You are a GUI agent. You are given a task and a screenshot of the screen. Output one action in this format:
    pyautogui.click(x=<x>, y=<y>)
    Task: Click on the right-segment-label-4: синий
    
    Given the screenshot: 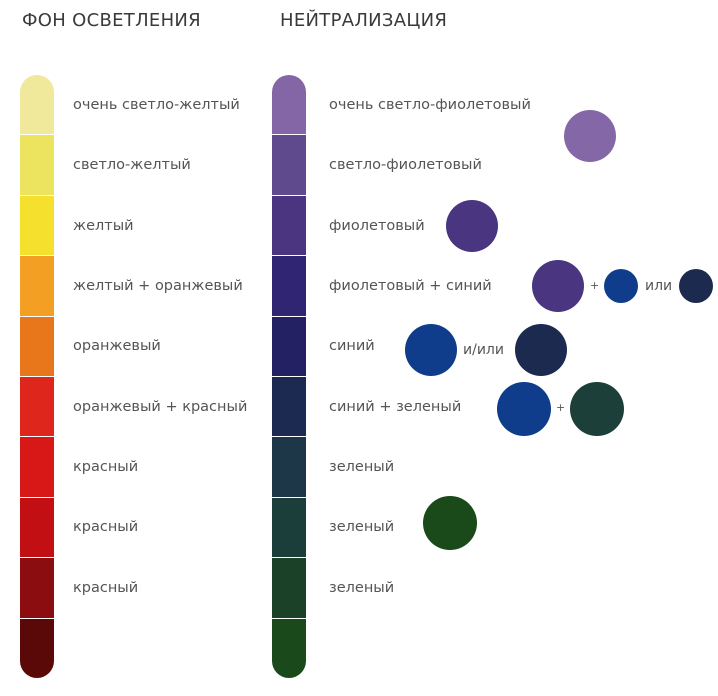 What is the action you would take?
    pyautogui.click(x=352, y=346)
    